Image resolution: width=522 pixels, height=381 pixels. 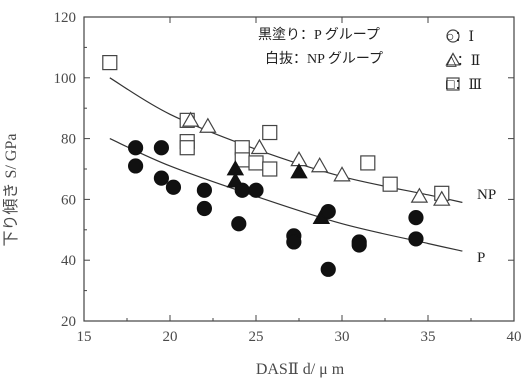 I want to click on legend-marker-label: □：Ⅲ, so click(x=464, y=85).